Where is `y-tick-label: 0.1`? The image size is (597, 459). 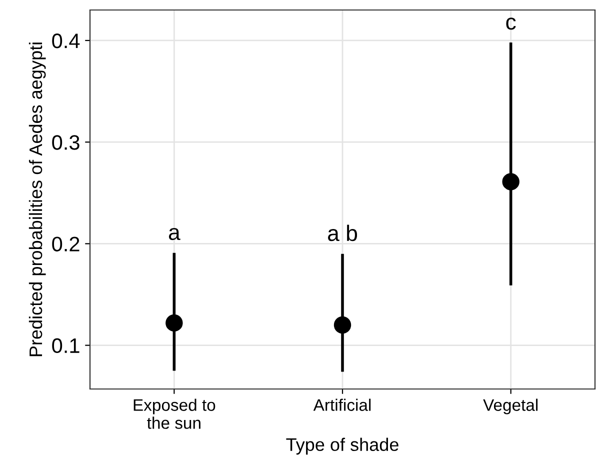
y-tick-label: 0.1 is located at coordinates (66, 346).